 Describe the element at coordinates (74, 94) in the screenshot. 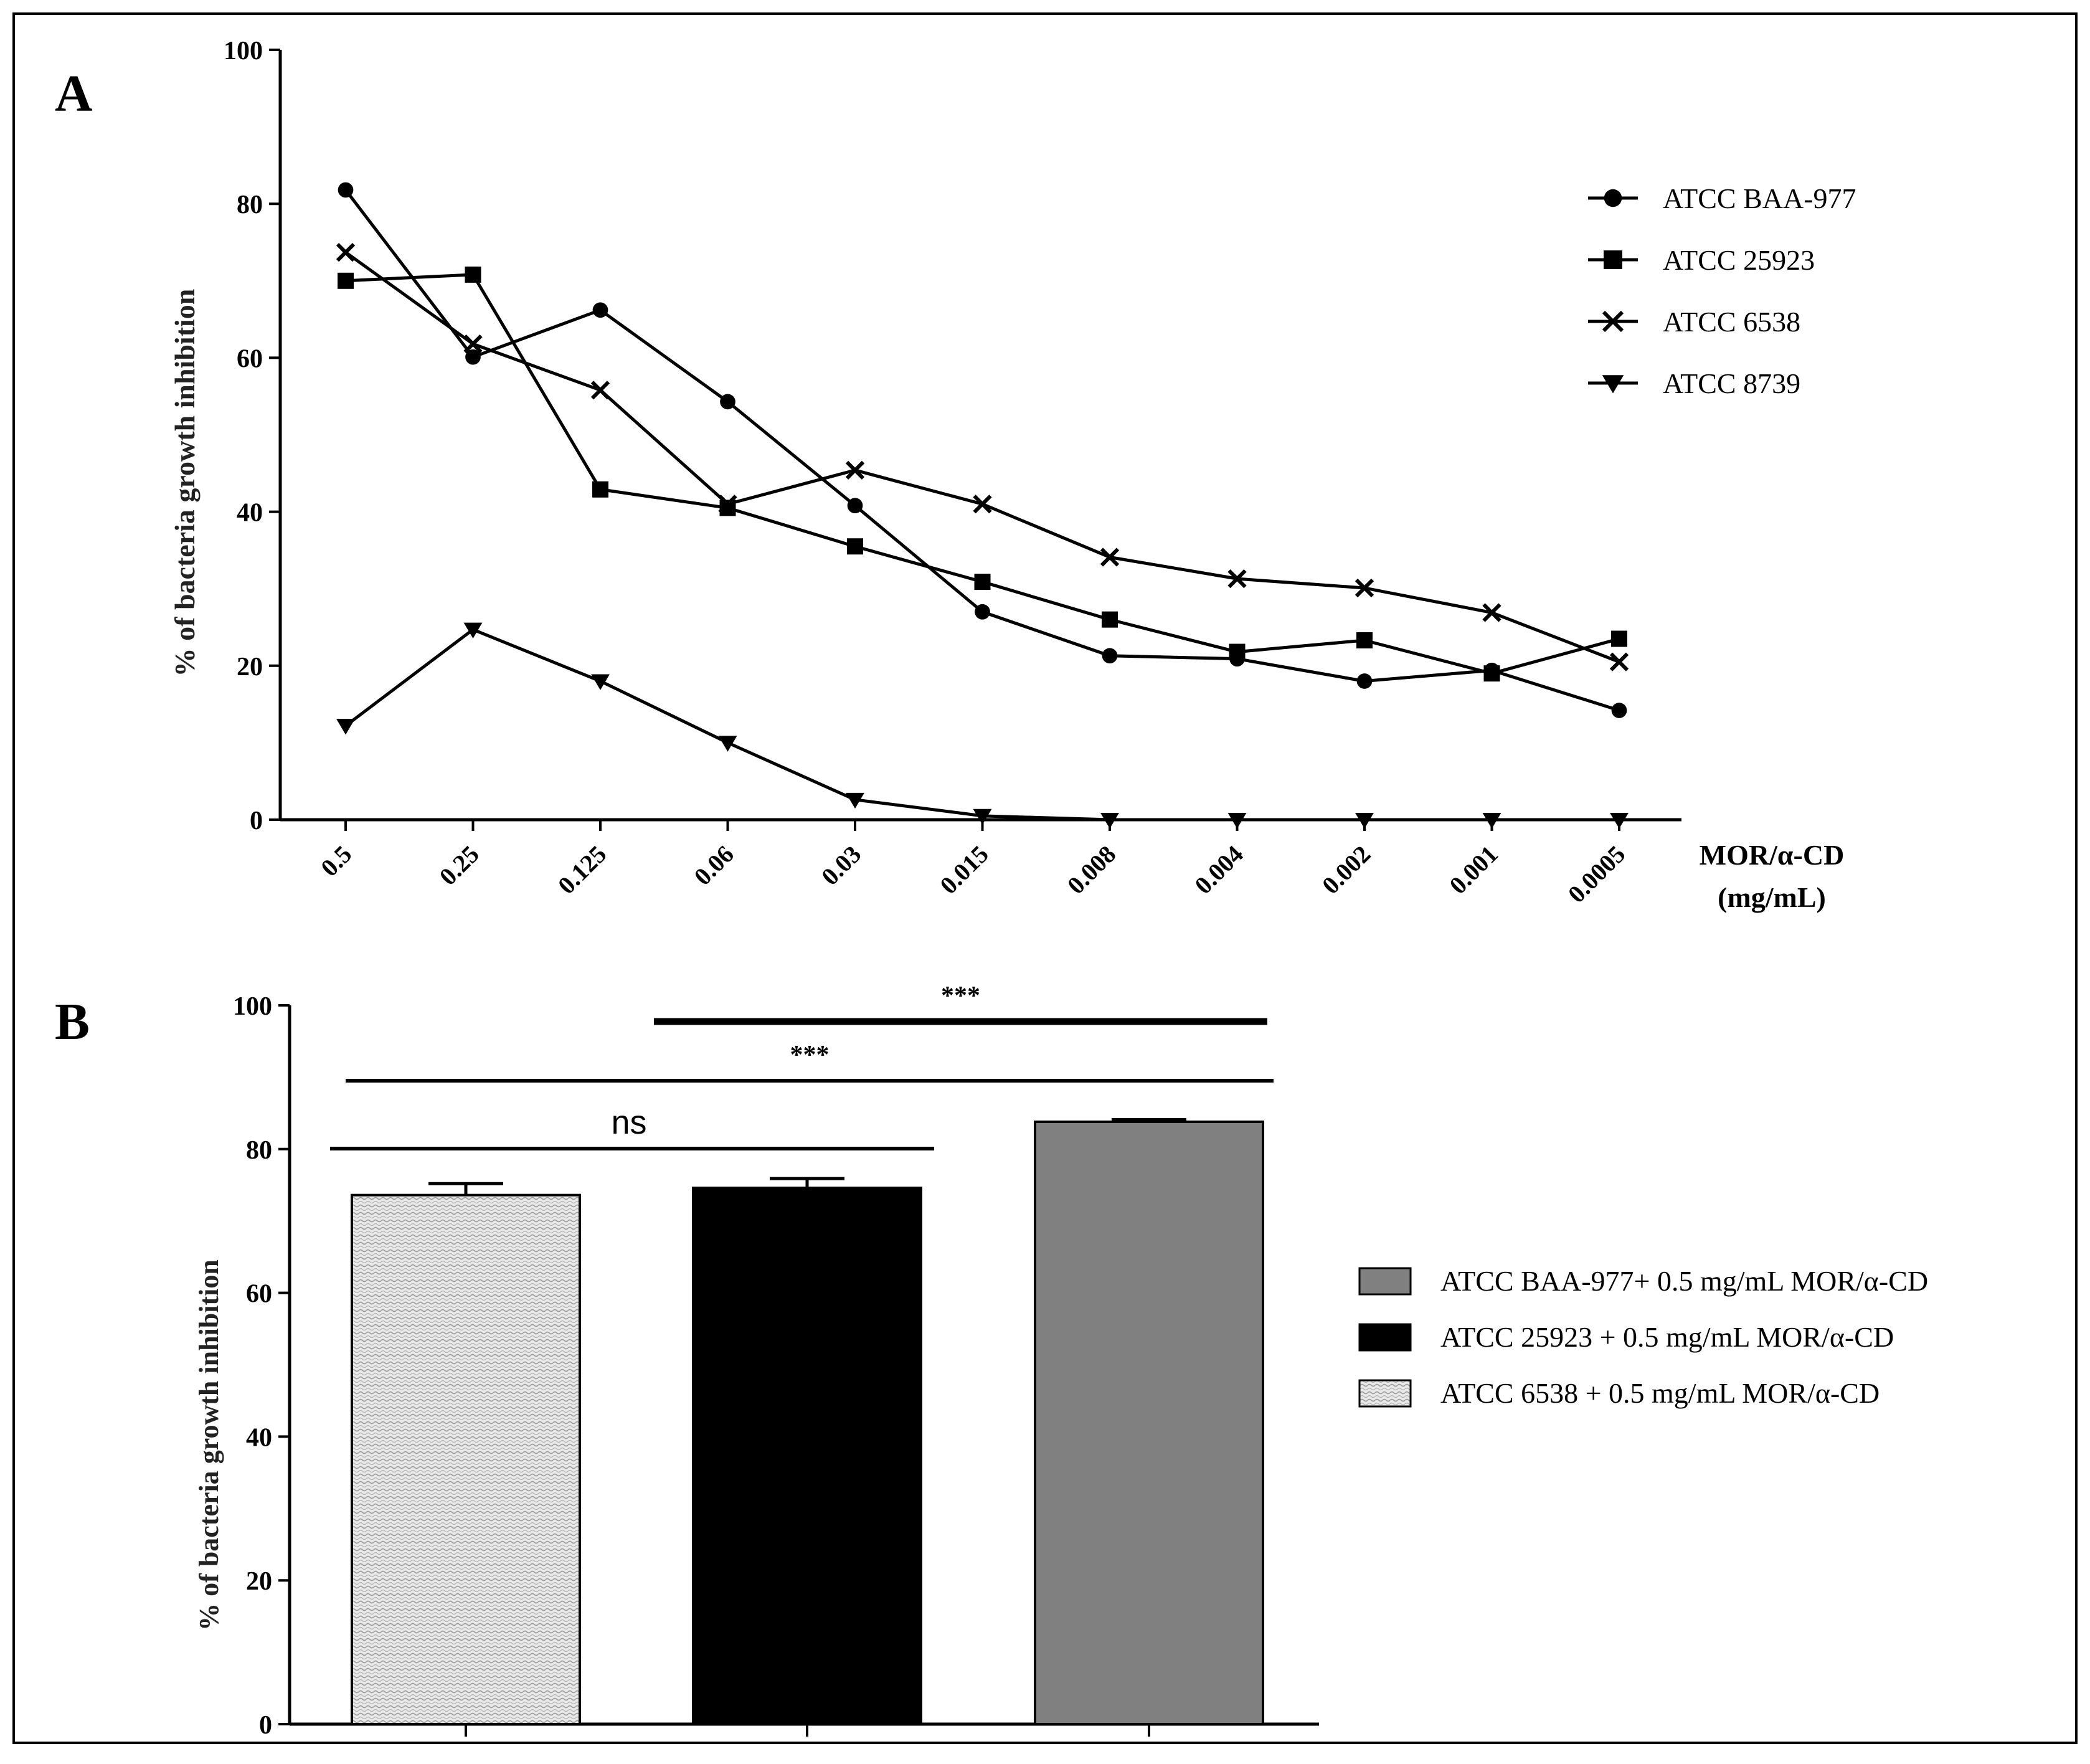

I see `panel-a-label: A` at that location.